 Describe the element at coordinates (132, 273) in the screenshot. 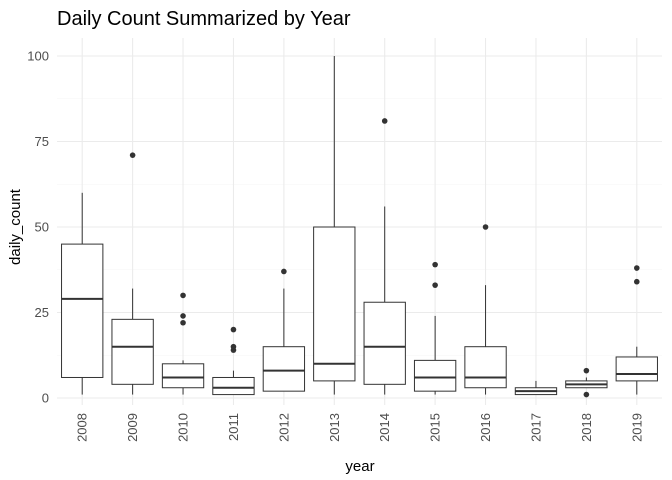

I see `box-2009` at that location.